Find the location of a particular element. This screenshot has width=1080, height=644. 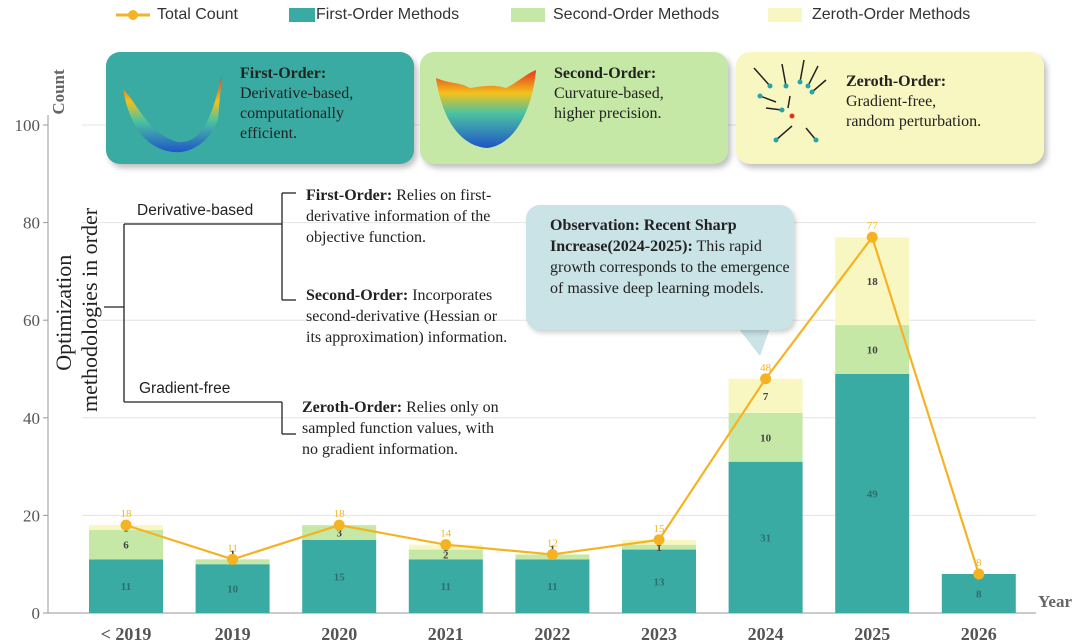

curvature-bowl-icon is located at coordinates (486, 109).